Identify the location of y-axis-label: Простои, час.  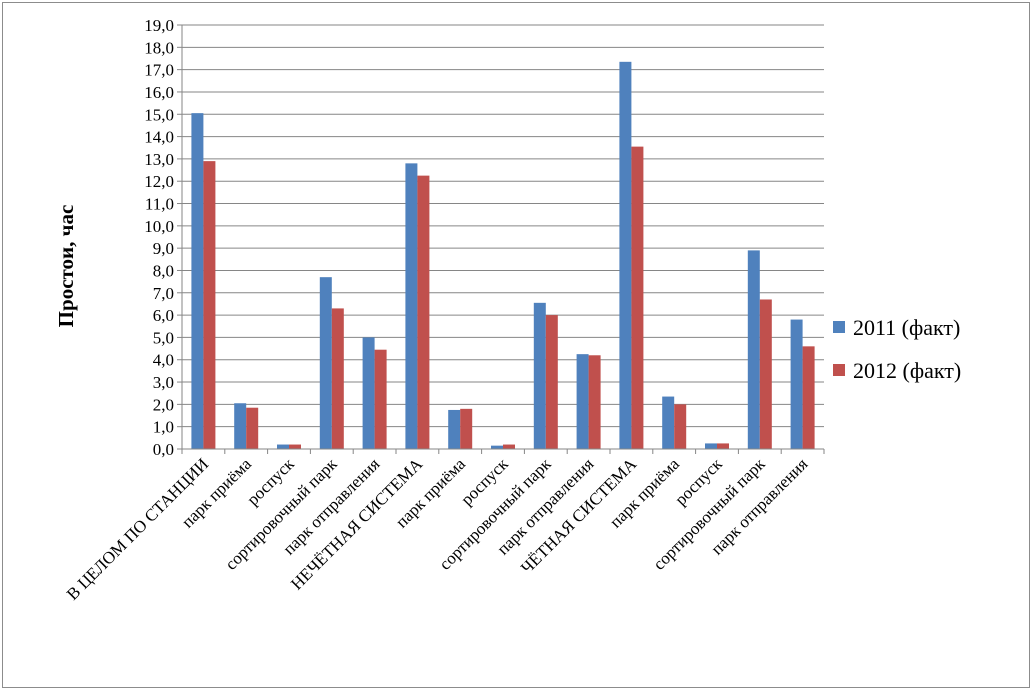
(66, 266).